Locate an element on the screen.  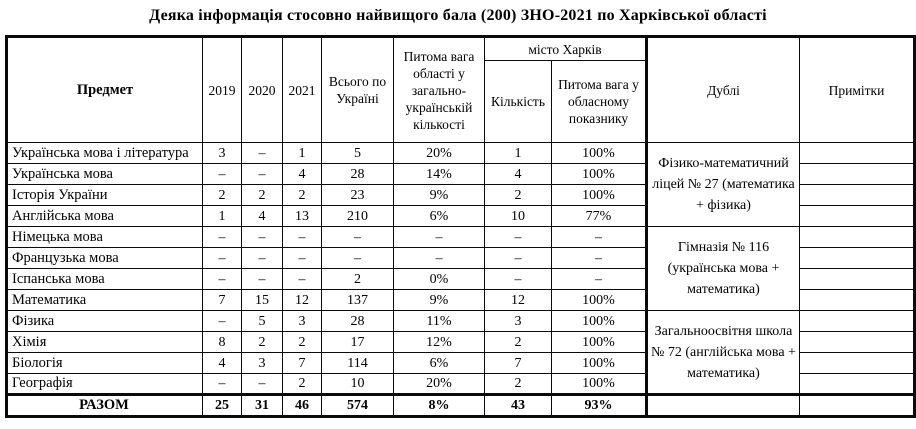
year-2019-cell: 2 is located at coordinates (222, 195).